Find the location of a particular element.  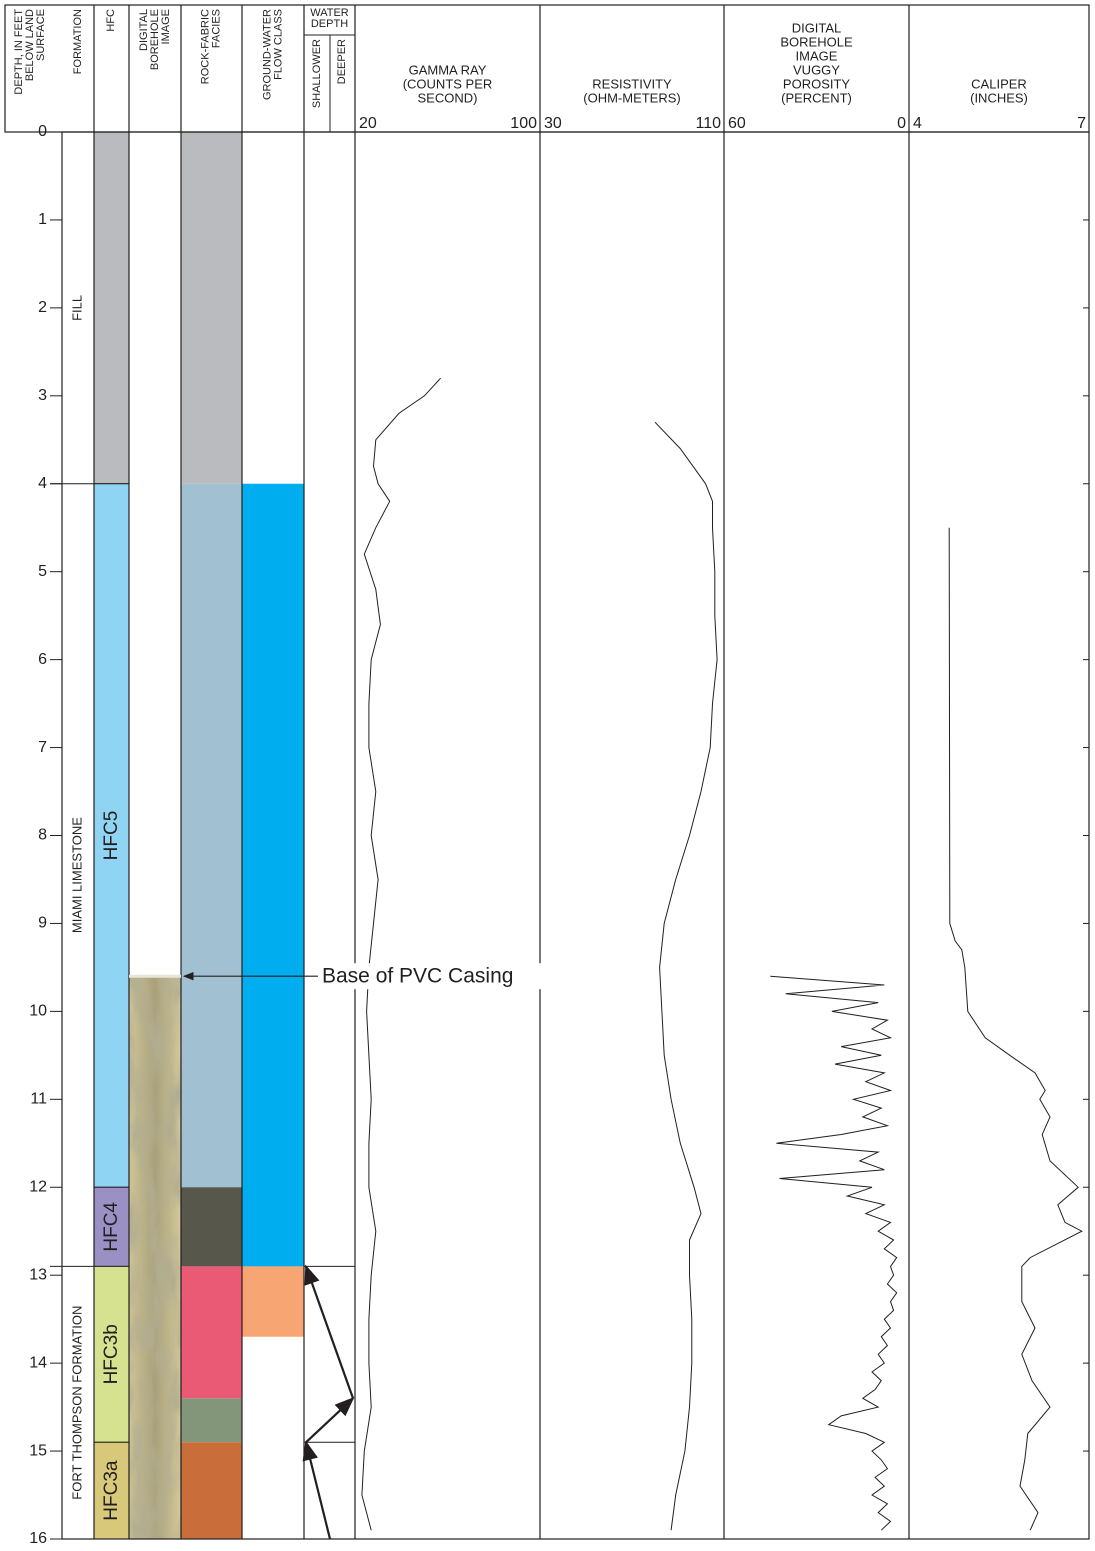

annotation-bg is located at coordinates (444, 976).